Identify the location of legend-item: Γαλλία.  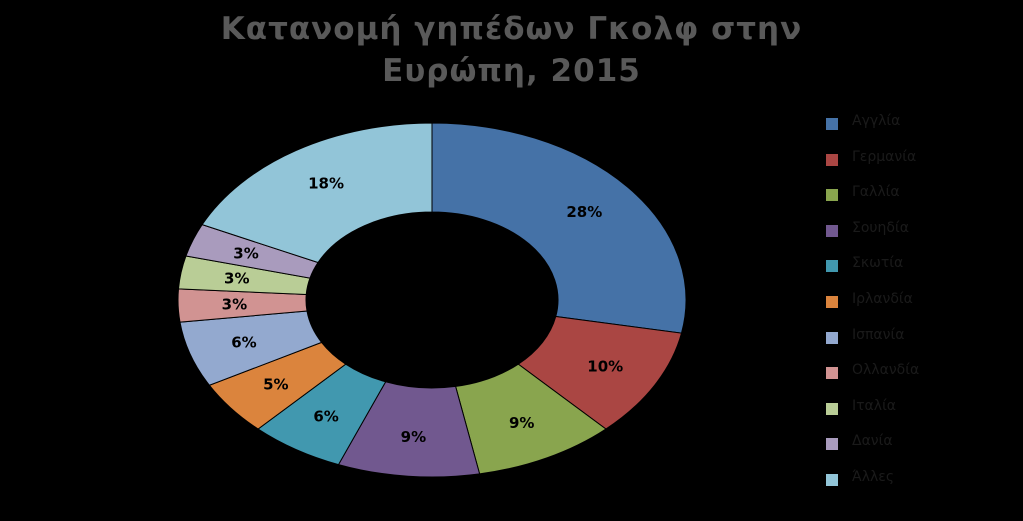
(921, 201).